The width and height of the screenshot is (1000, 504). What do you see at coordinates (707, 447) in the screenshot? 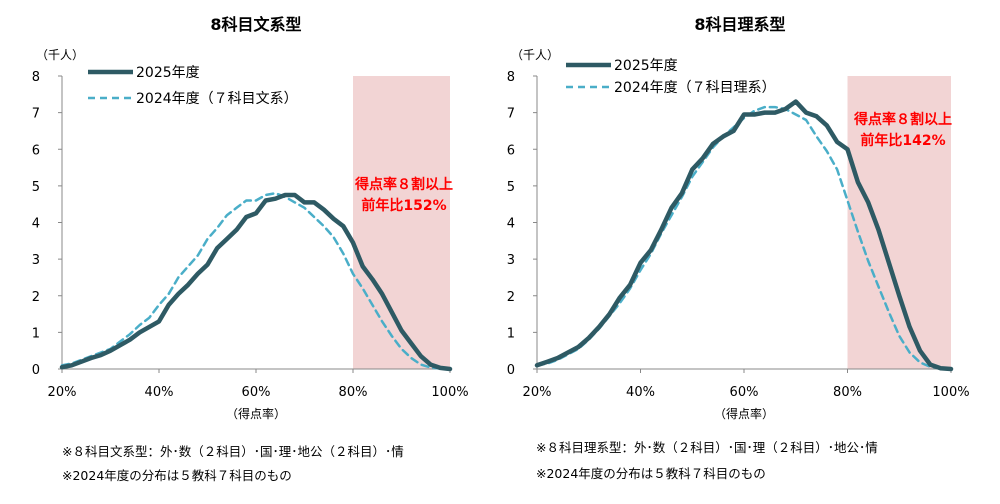
I see `footnote-1: ※８科目理系型：外･数（２科目）･国･理（２科目）･地公･情` at bounding box center [707, 447].